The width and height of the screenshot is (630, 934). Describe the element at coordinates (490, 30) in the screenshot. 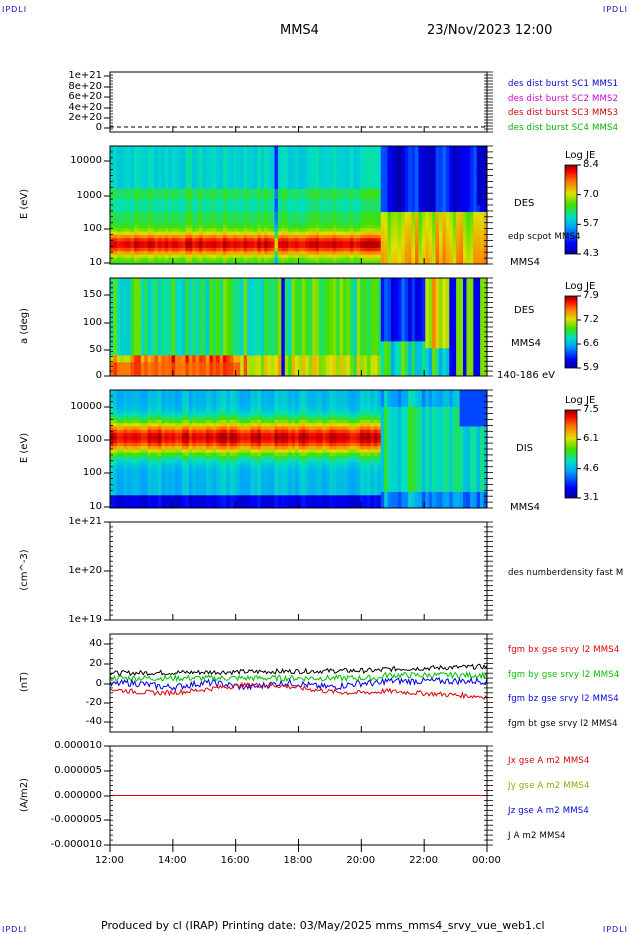

I see `datetime-title: 23/Nov/2023 12:00` at that location.